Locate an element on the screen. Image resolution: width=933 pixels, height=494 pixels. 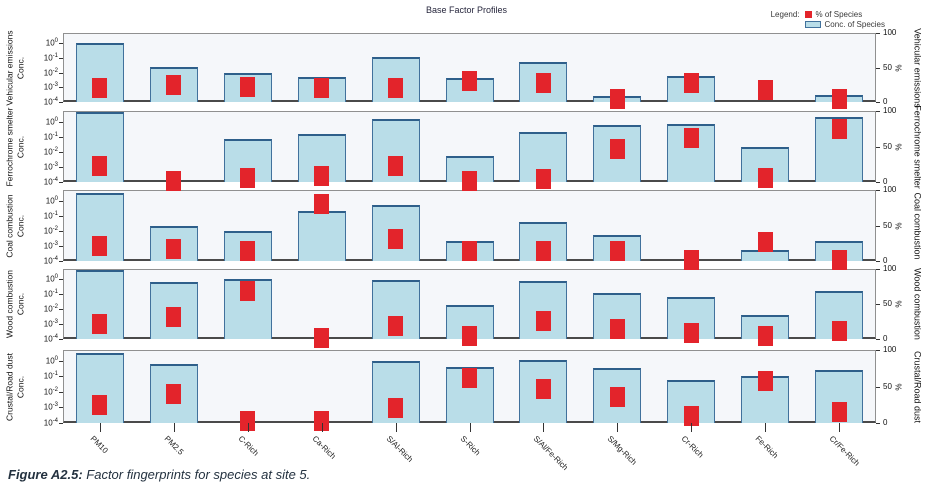
legend-item-conc-label: Conc. of Species is located at coordinates (854, 24).